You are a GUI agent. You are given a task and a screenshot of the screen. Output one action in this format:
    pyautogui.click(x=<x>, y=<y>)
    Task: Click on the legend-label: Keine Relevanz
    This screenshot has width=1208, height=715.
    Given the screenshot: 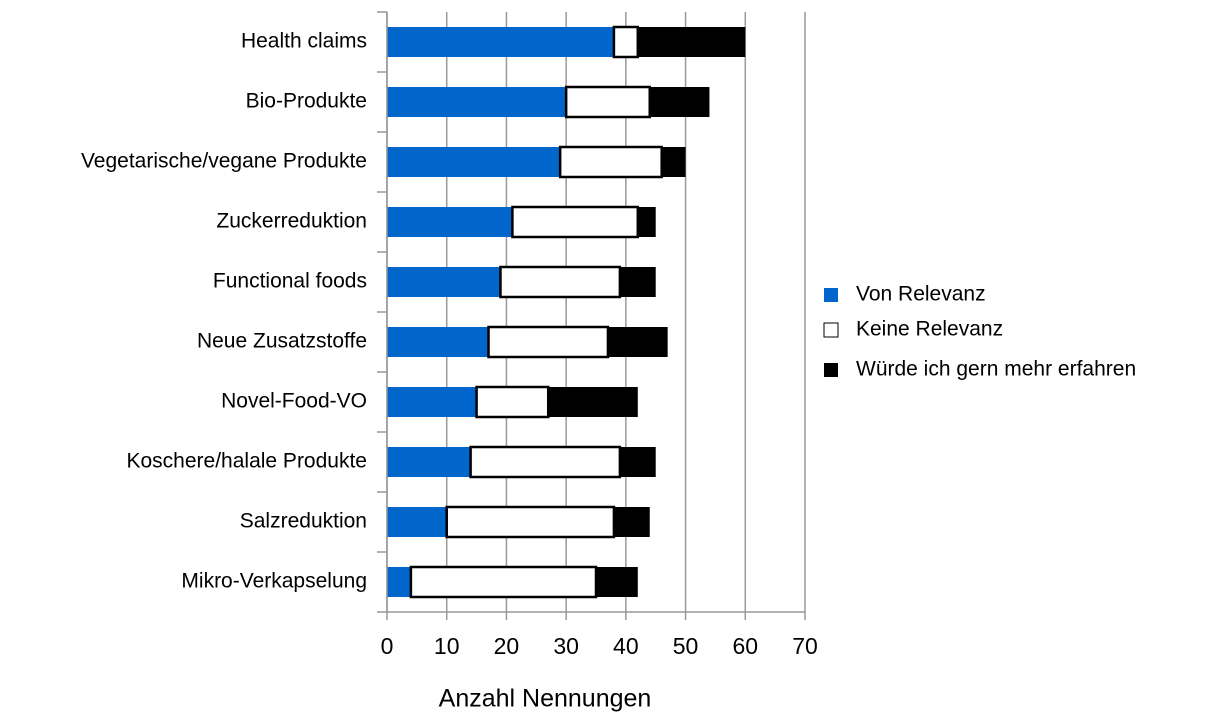 What is the action you would take?
    pyautogui.click(x=929, y=329)
    